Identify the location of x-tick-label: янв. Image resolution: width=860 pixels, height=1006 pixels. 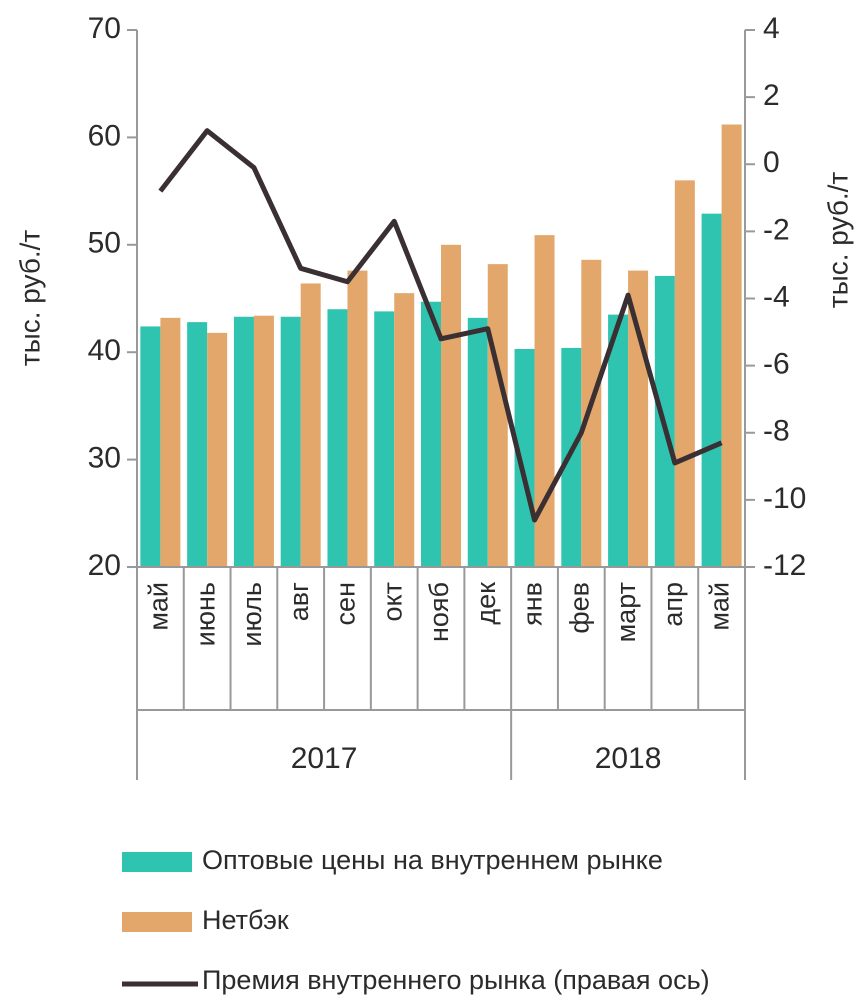
(533, 604).